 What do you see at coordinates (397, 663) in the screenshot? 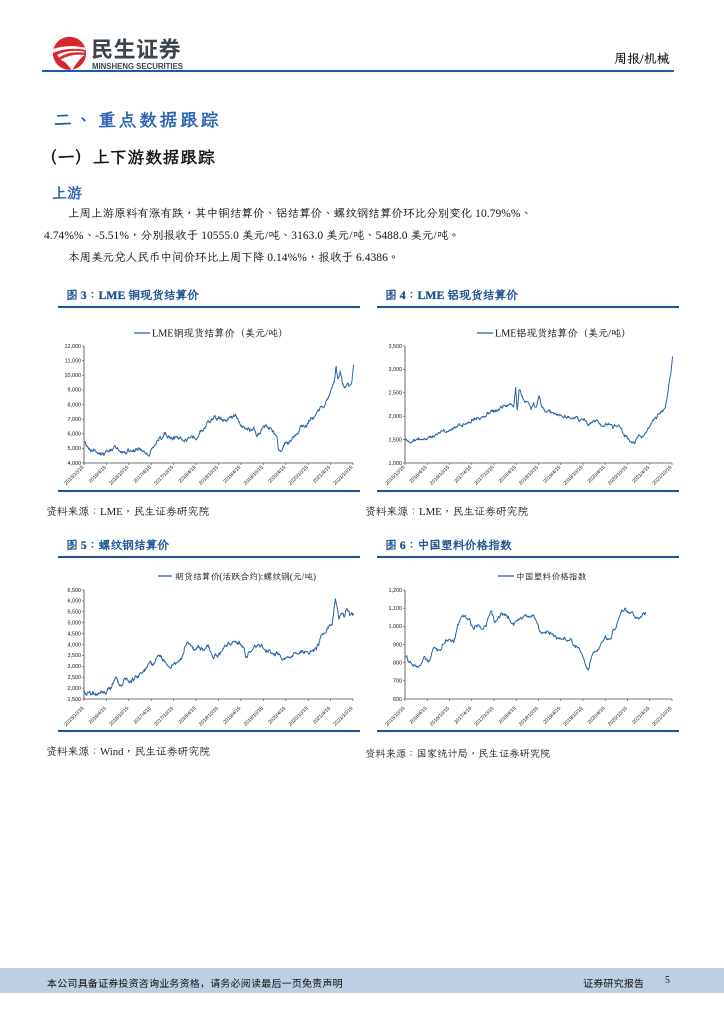
I see `svg-text: 800` at bounding box center [397, 663].